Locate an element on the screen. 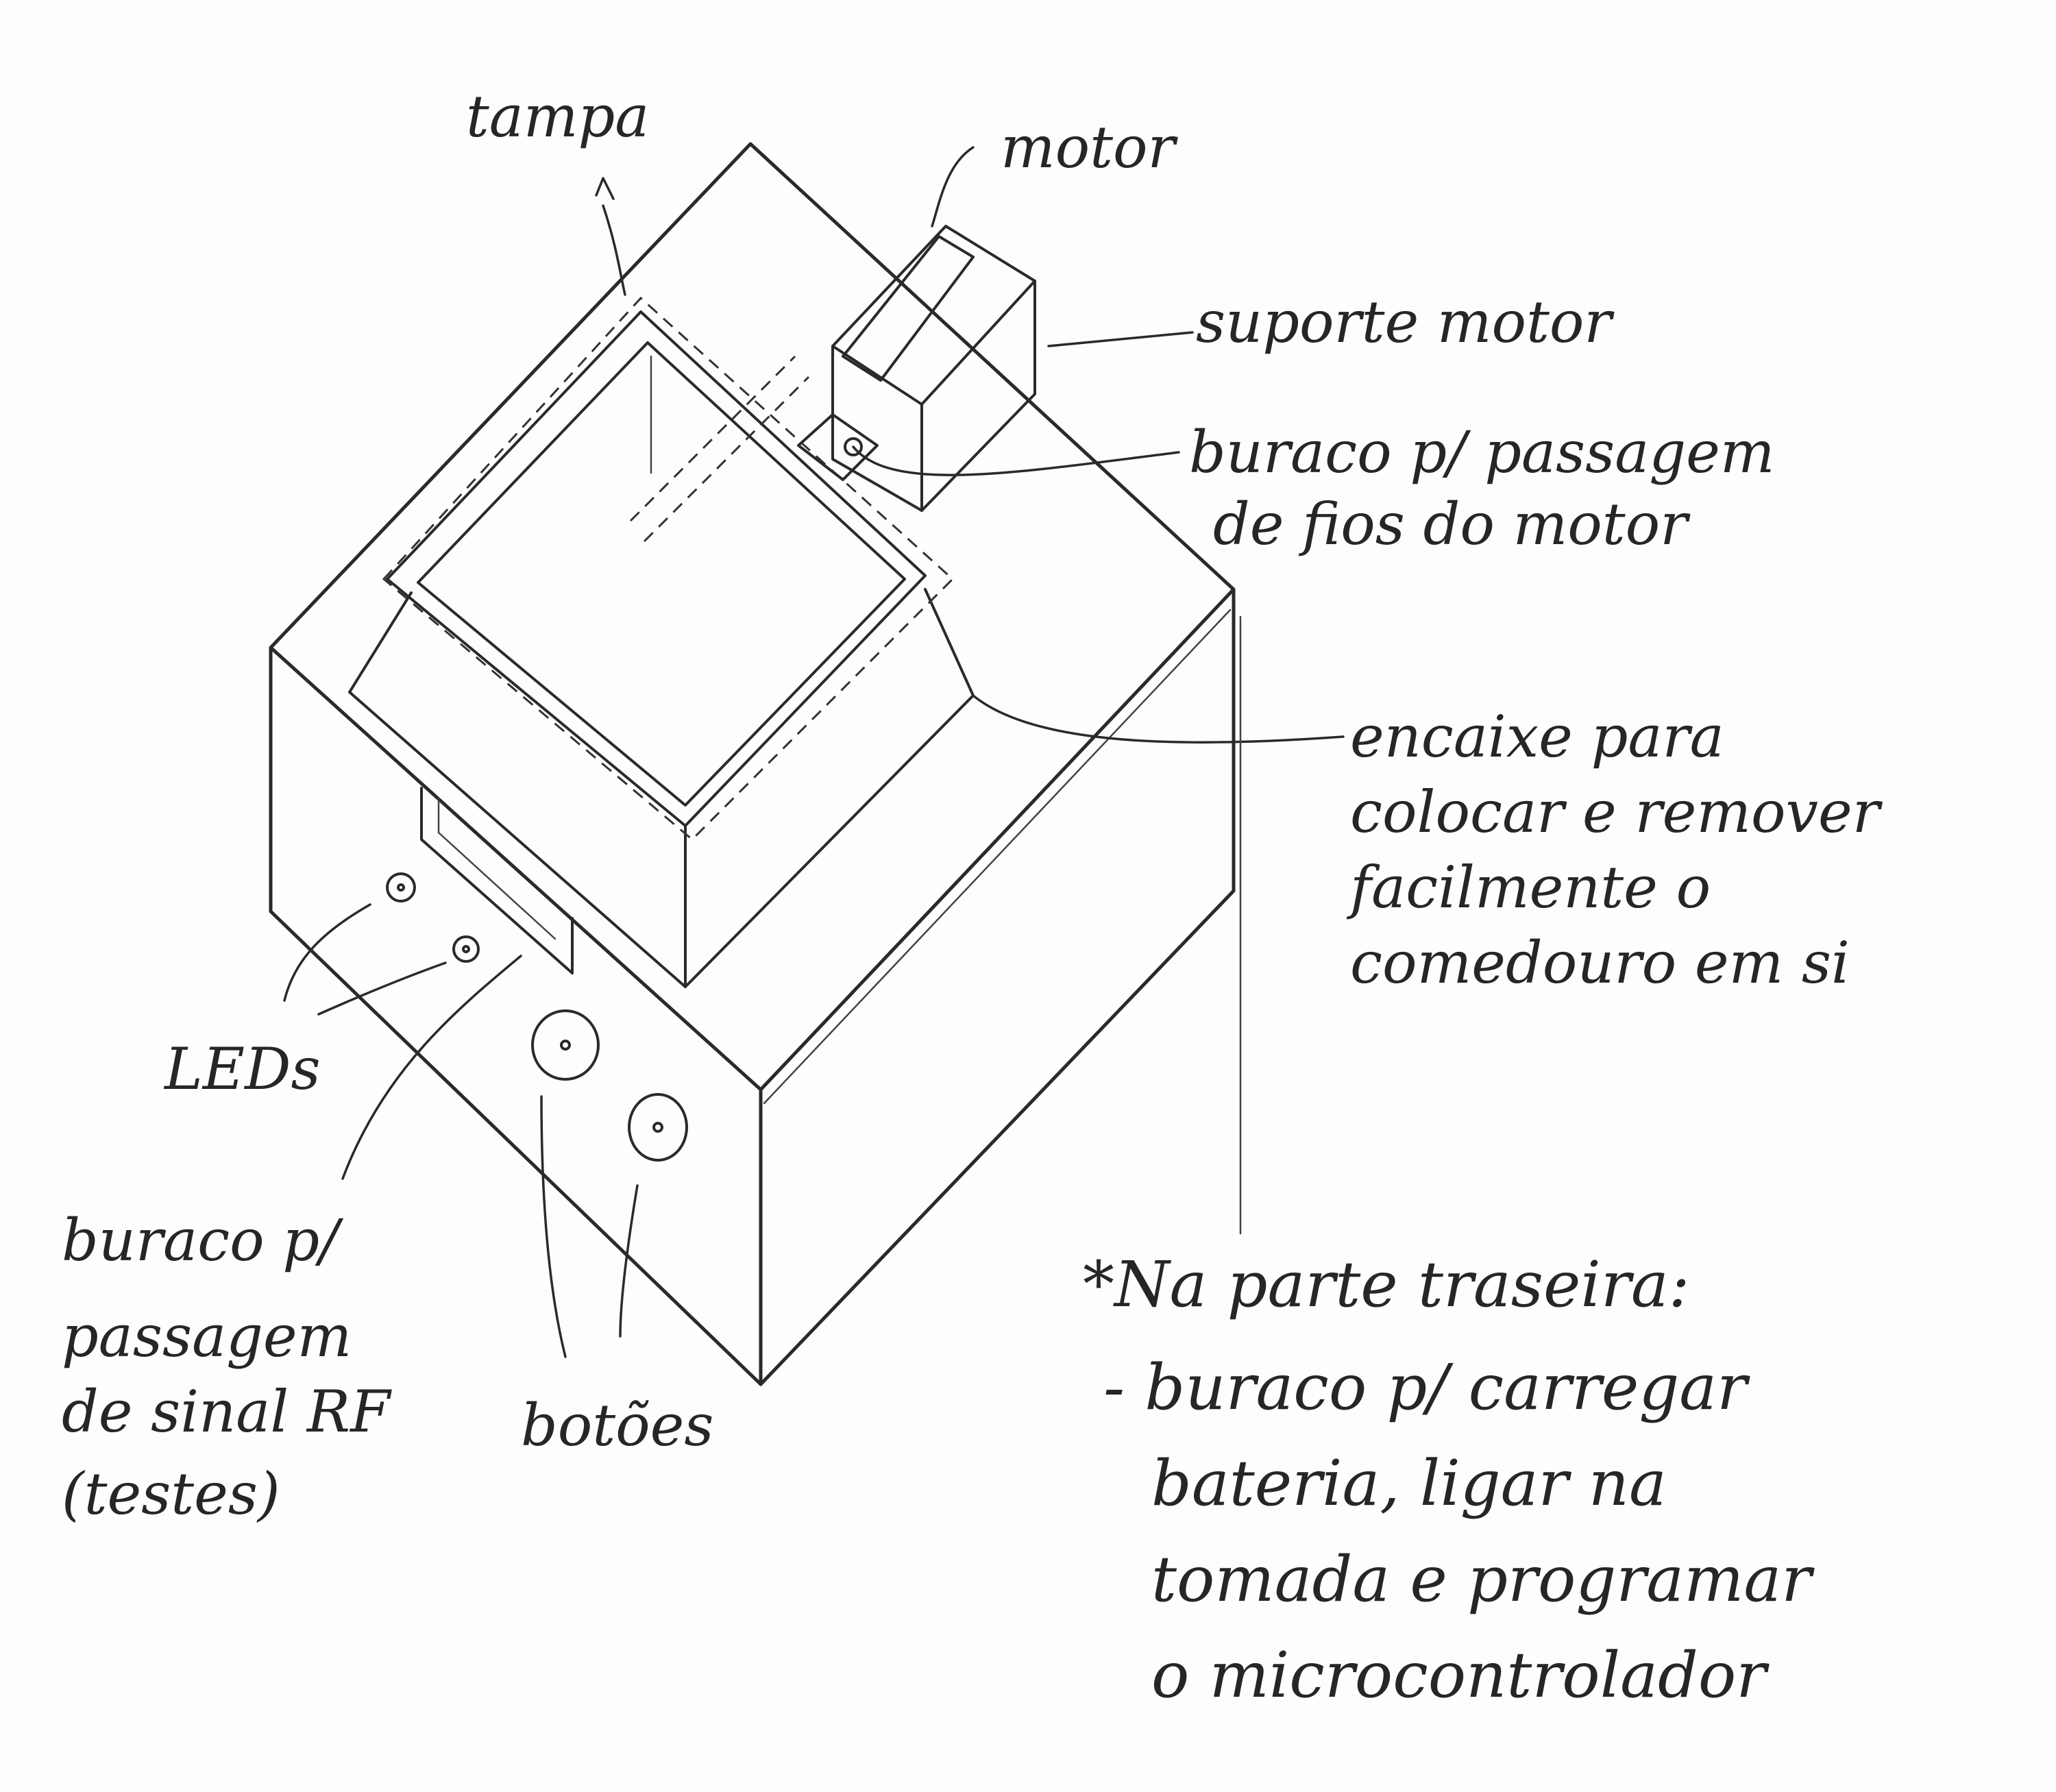 The height and width of the screenshot is (1792, 2056). lid-outer is located at coordinates (656, 568).